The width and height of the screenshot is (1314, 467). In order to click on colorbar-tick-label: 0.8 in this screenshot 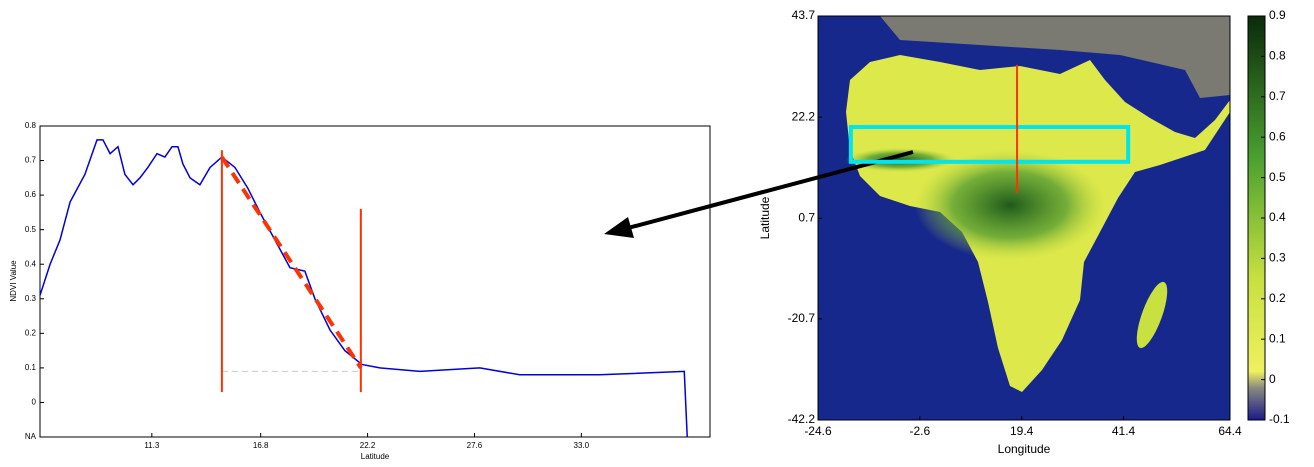, I will do `click(1277, 56)`.